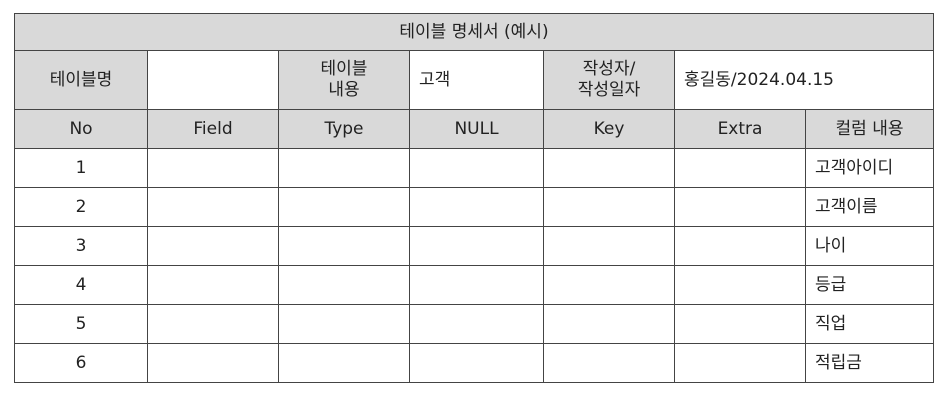 The height and width of the screenshot is (400, 946). Describe the element at coordinates (609, 69) in the screenshot. I see `author-label-line1: 작성자/` at that location.